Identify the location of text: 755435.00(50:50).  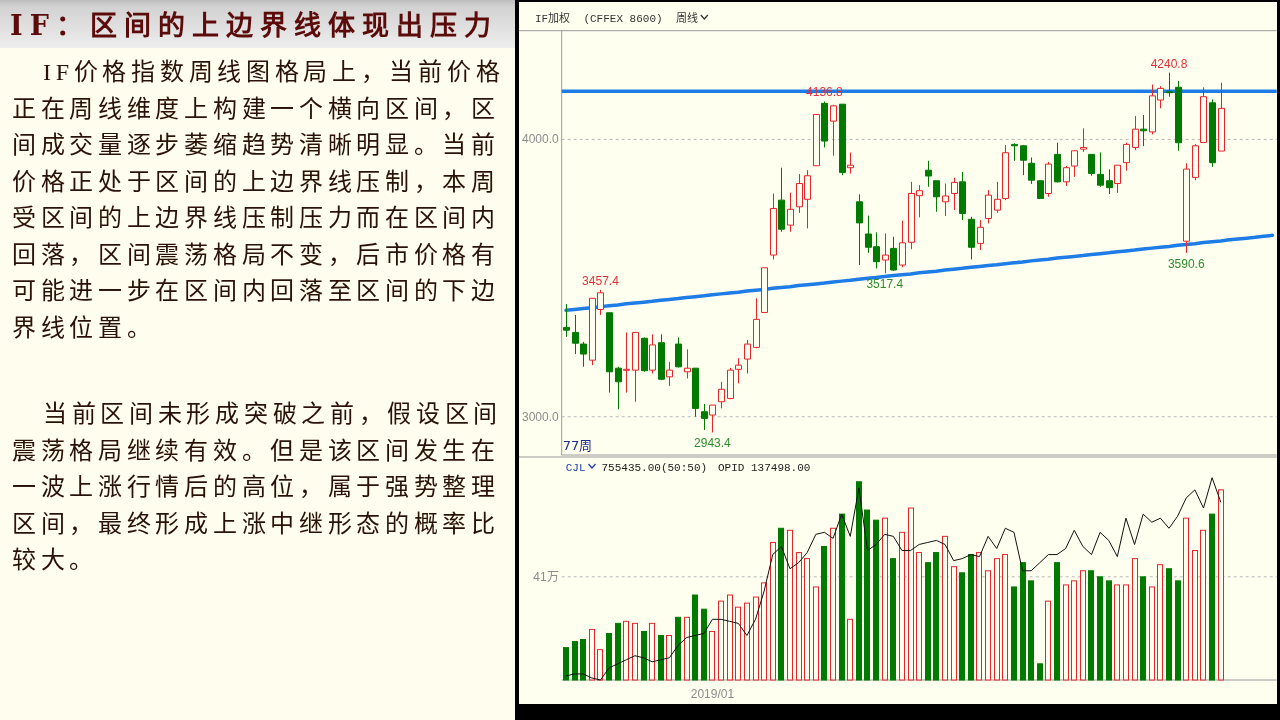
(654, 468).